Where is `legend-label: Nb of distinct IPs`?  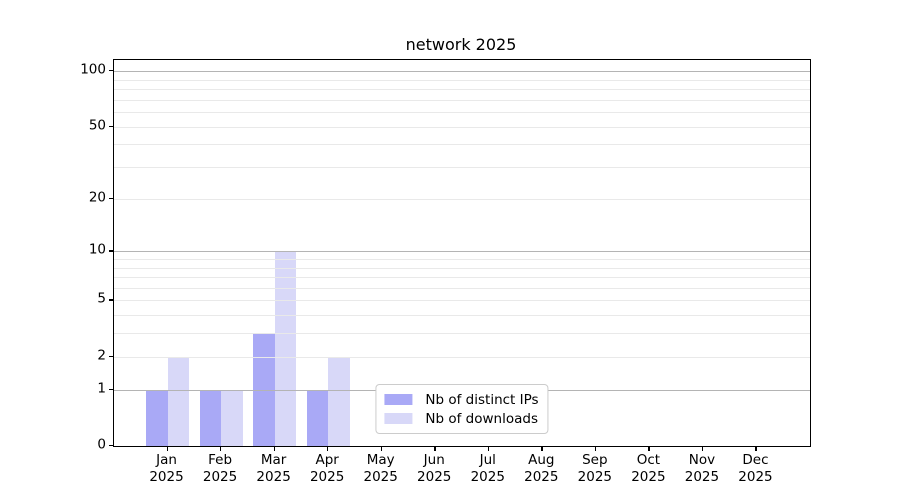 legend-label: Nb of distinct IPs is located at coordinates (482, 399).